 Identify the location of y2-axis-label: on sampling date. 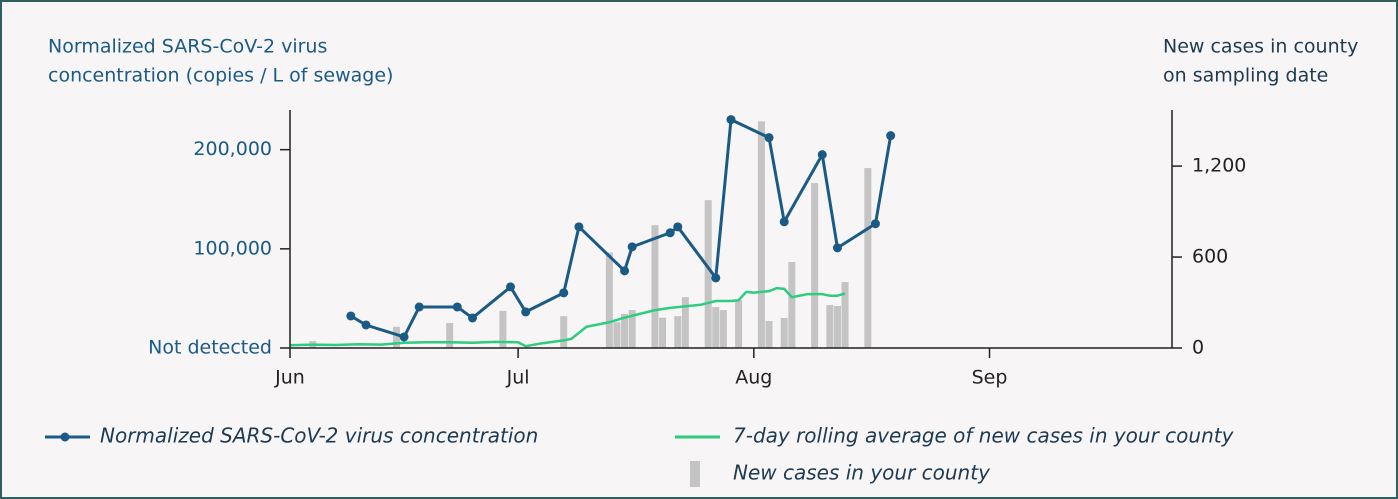
(1245, 76).